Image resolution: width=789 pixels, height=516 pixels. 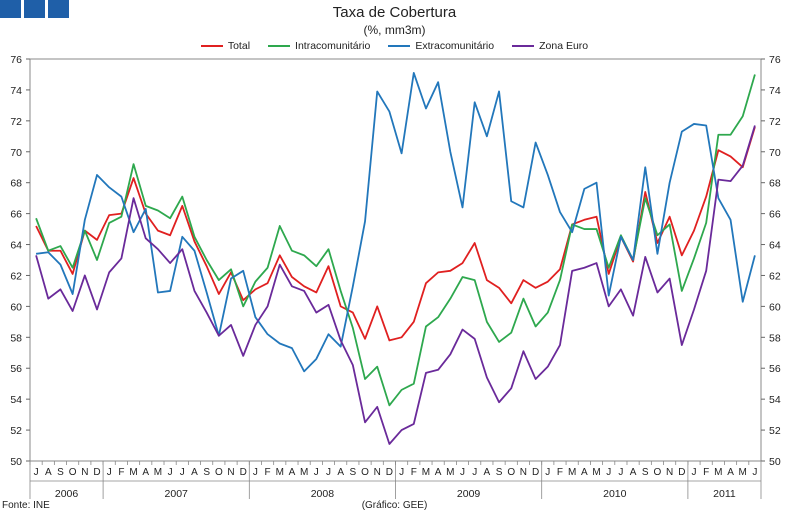 I want to click on logo, so click(x=34, y=9).